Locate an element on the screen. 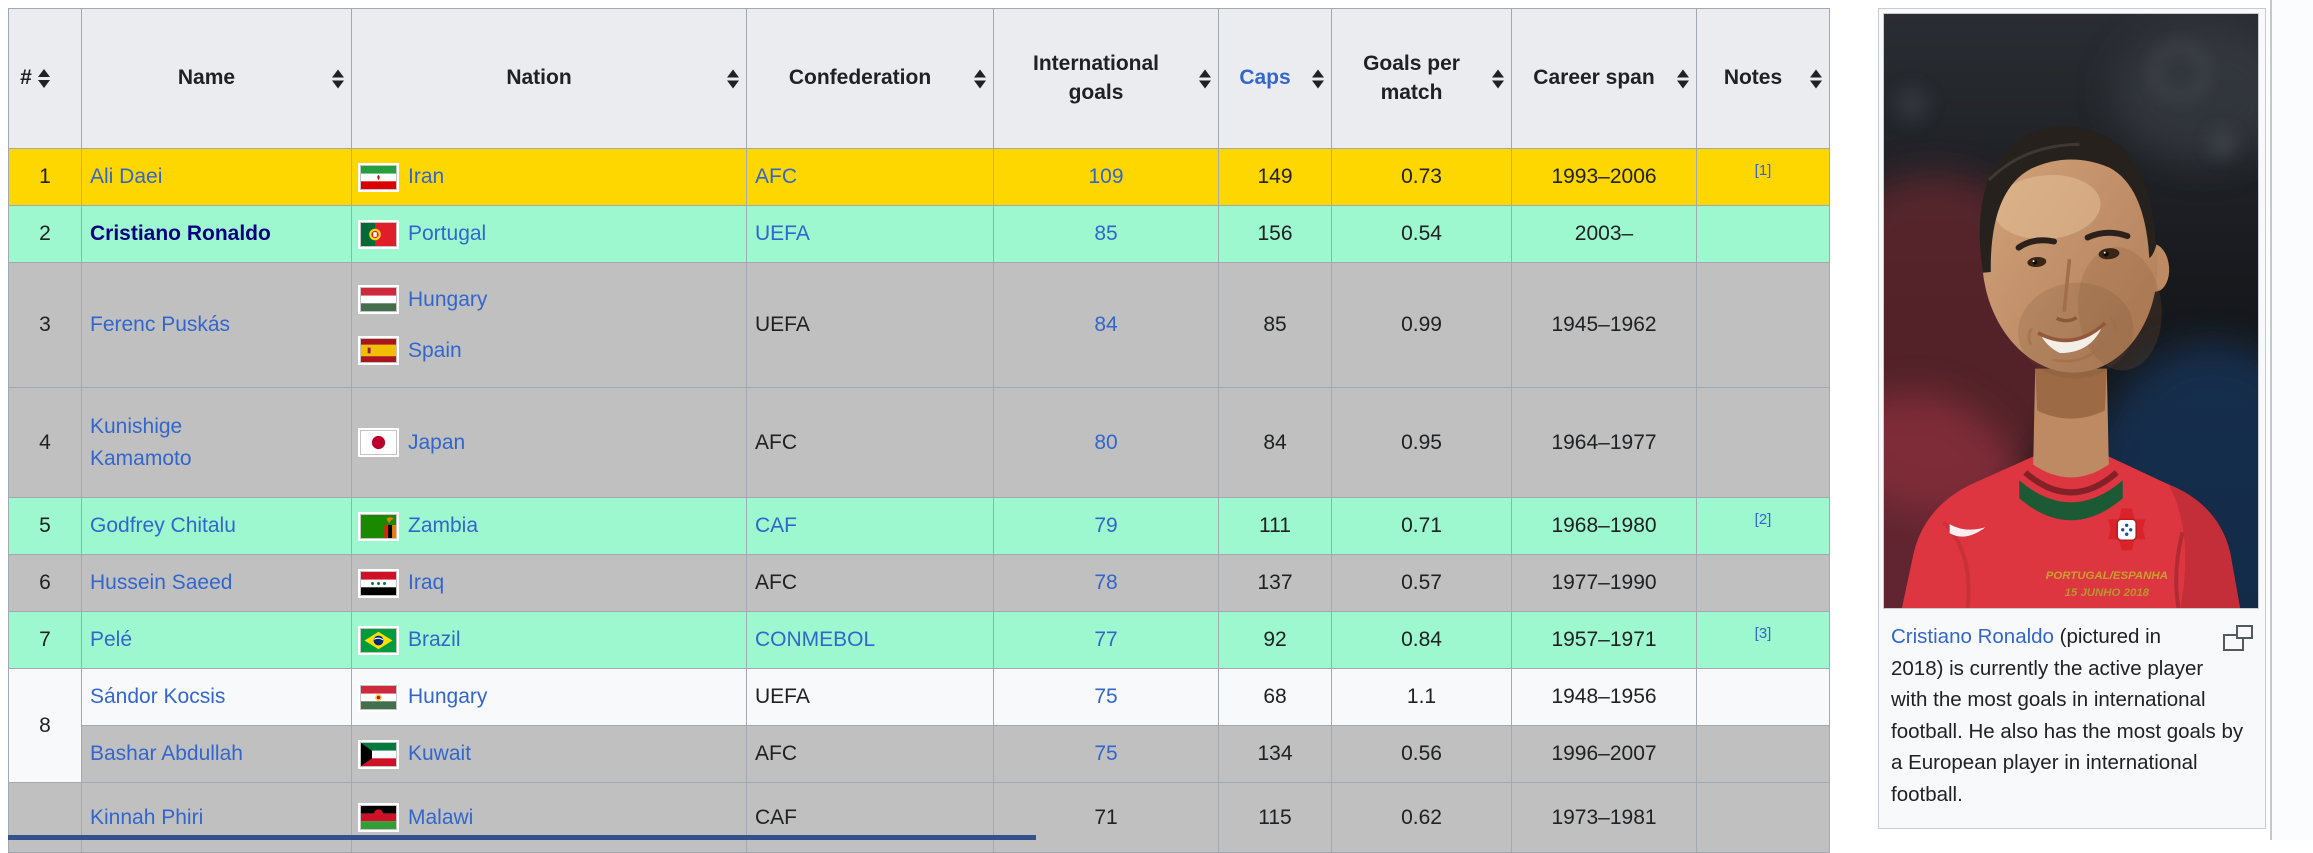 This screenshot has height=853, width=2313. column-header-nation: Nation is located at coordinates (549, 78).